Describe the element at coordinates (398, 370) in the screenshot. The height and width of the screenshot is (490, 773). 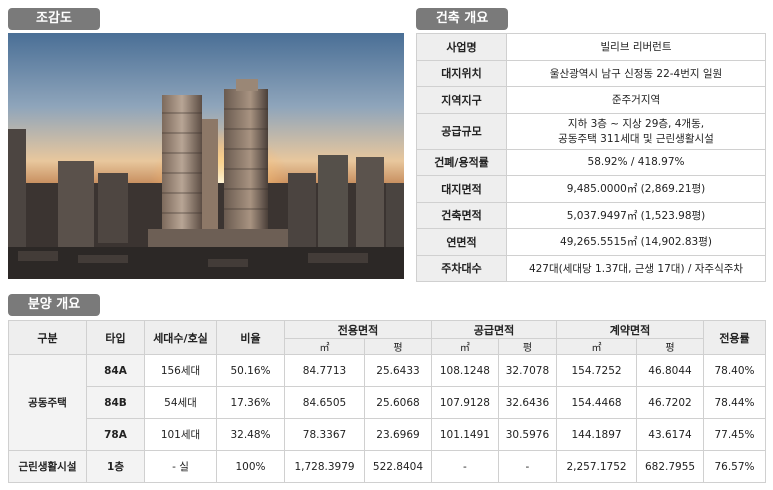
I see `cell-exclusive-pyeong: 25.6433` at that location.